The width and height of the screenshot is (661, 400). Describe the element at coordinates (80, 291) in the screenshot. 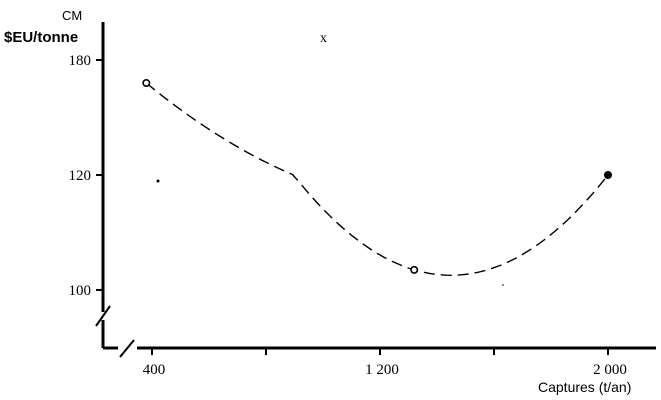

I see `y-tick-label: 100` at that location.